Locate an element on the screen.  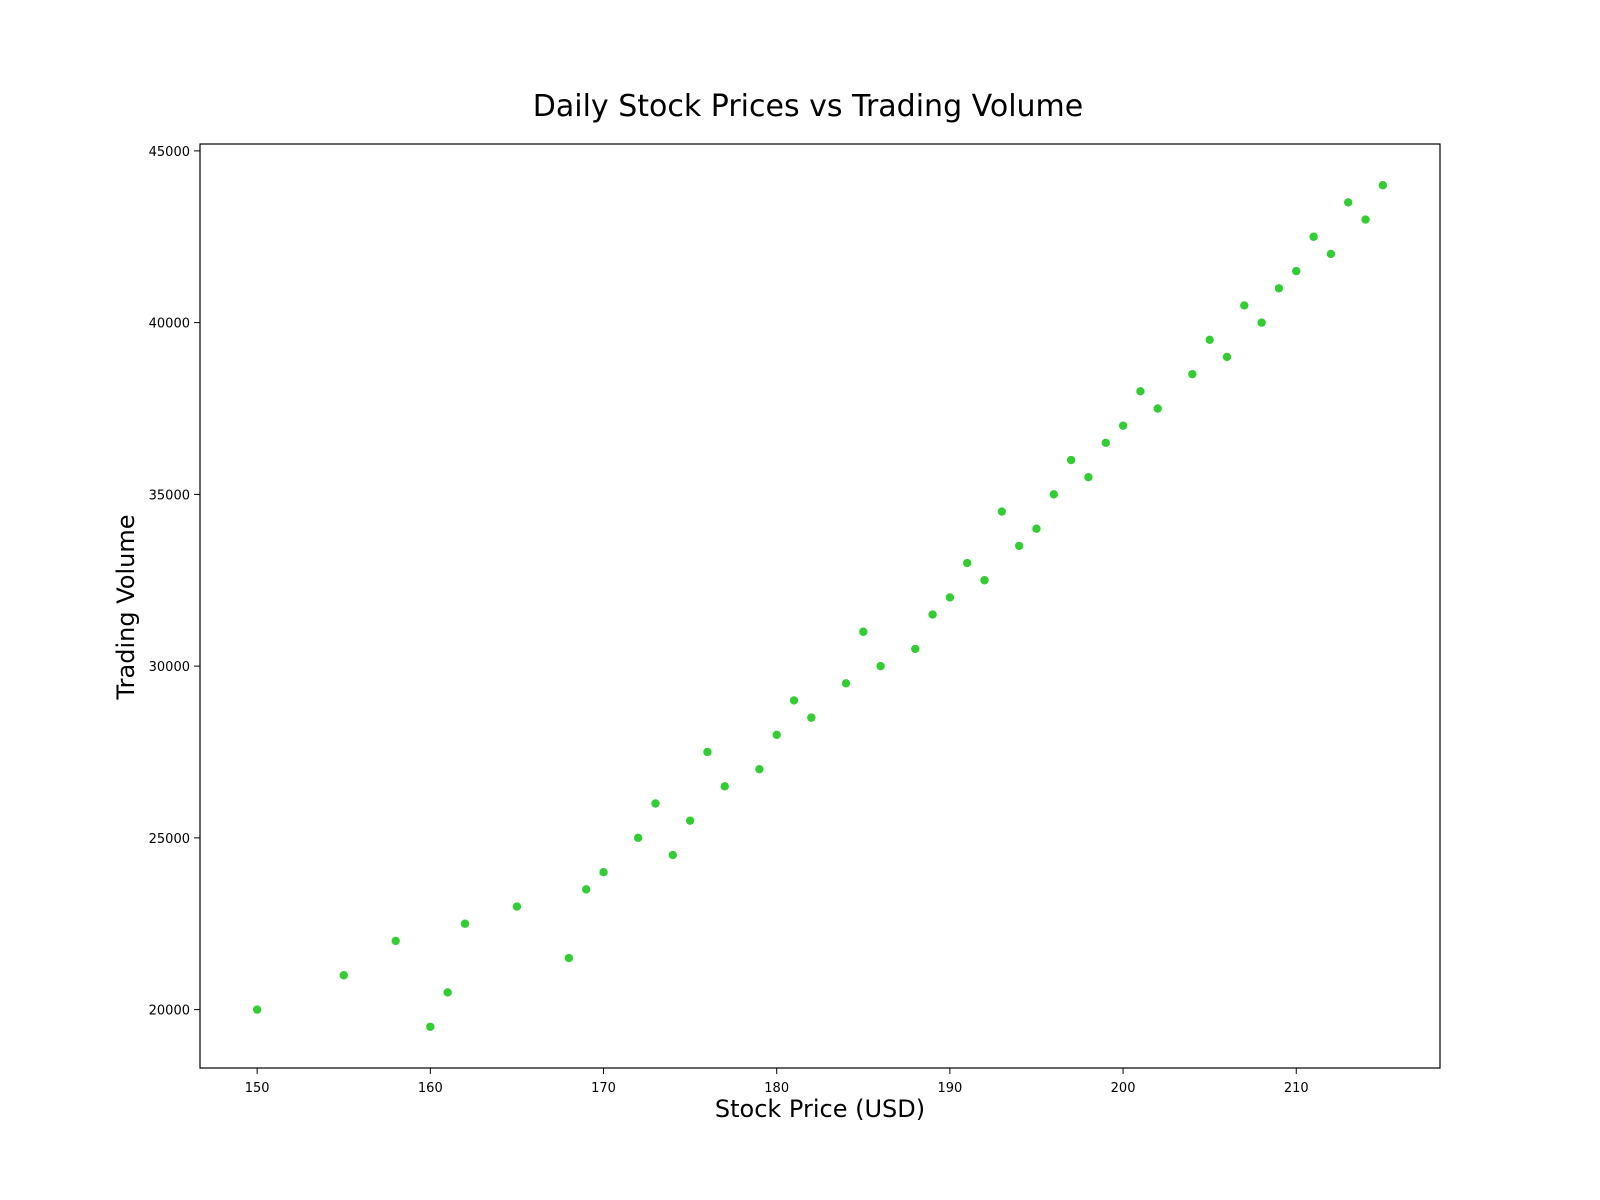
y-axis: 20000 25000 30000 35000 40000 45000 is located at coordinates (174, 582).